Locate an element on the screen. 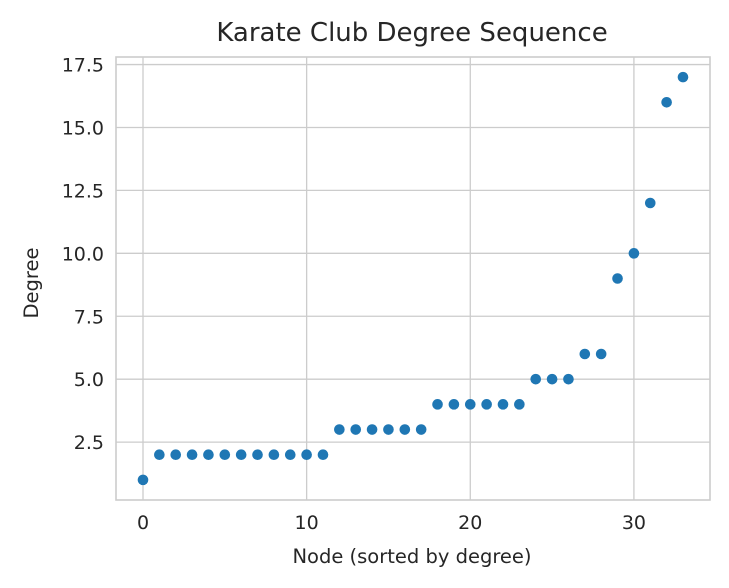  y-tick-label: 7.5 is located at coordinates (89, 317).